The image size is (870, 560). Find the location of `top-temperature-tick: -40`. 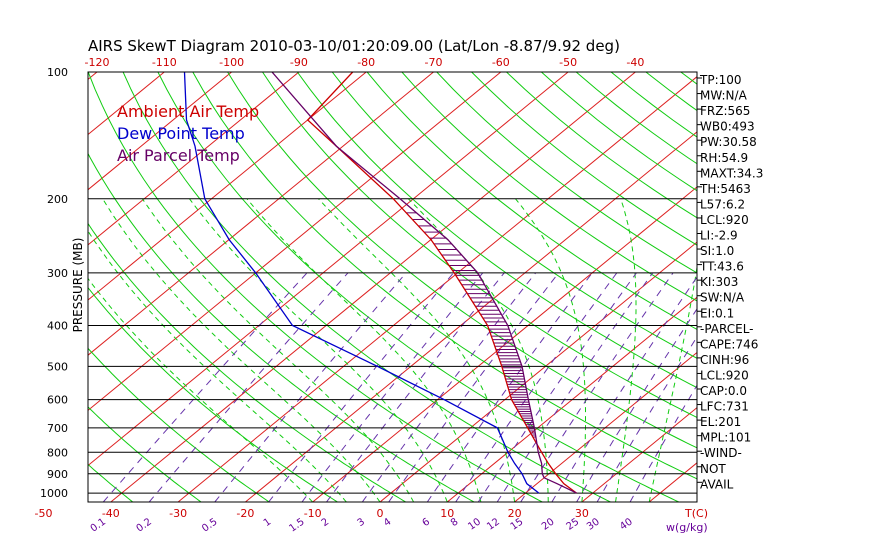

top-temperature-tick: -40 is located at coordinates (635, 62).